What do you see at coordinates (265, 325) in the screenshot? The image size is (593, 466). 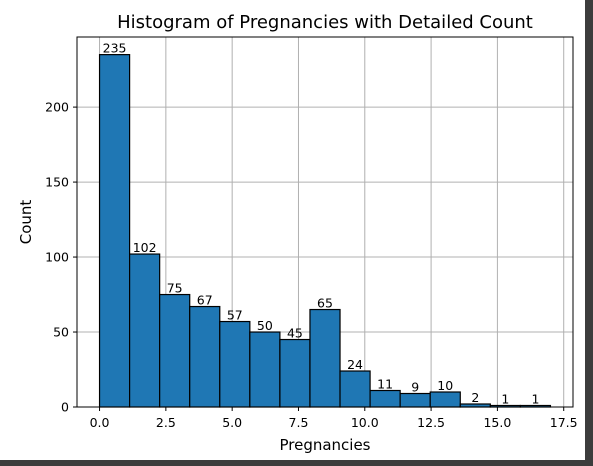 I see `bar-count-label: 50` at bounding box center [265, 325].